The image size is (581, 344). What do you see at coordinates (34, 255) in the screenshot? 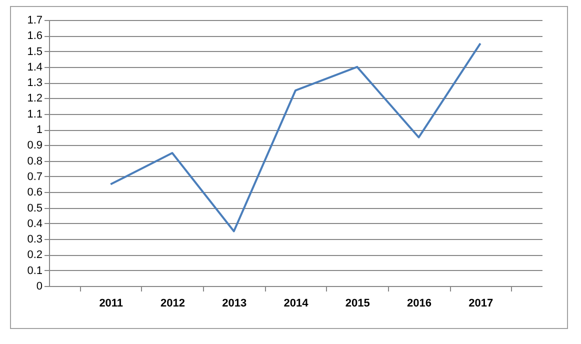
I see `y-tick-label: 0.2` at bounding box center [34, 255].